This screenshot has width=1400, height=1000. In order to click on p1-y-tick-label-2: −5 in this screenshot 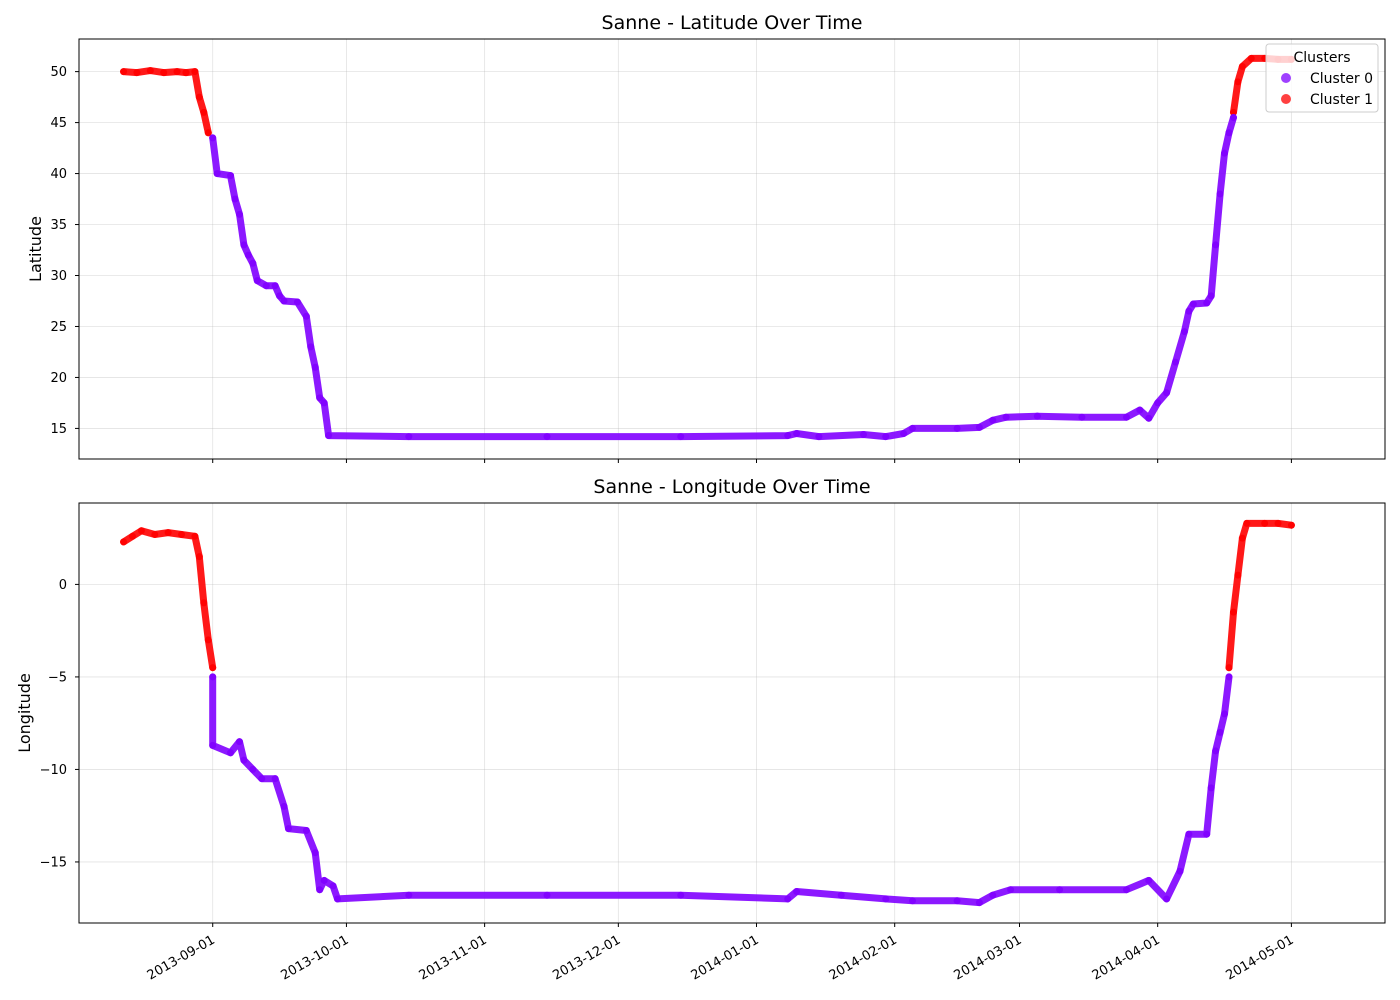, I will do `click(57, 677)`.